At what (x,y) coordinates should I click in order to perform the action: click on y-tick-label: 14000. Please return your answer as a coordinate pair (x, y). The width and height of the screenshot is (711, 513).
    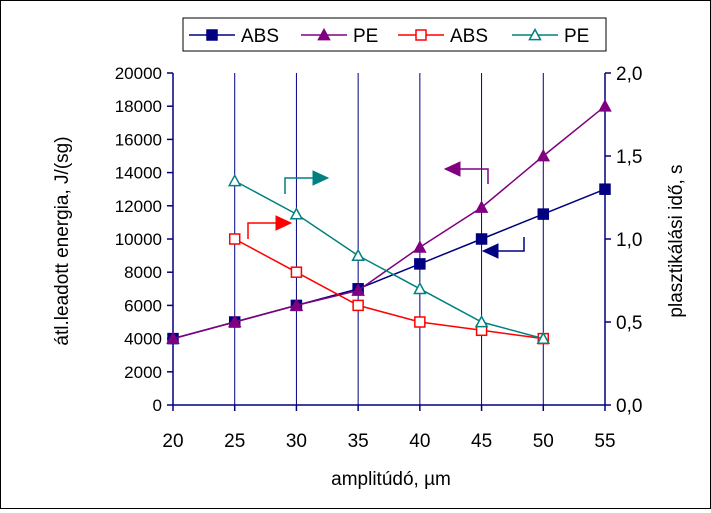
    Looking at the image, I should click on (138, 173).